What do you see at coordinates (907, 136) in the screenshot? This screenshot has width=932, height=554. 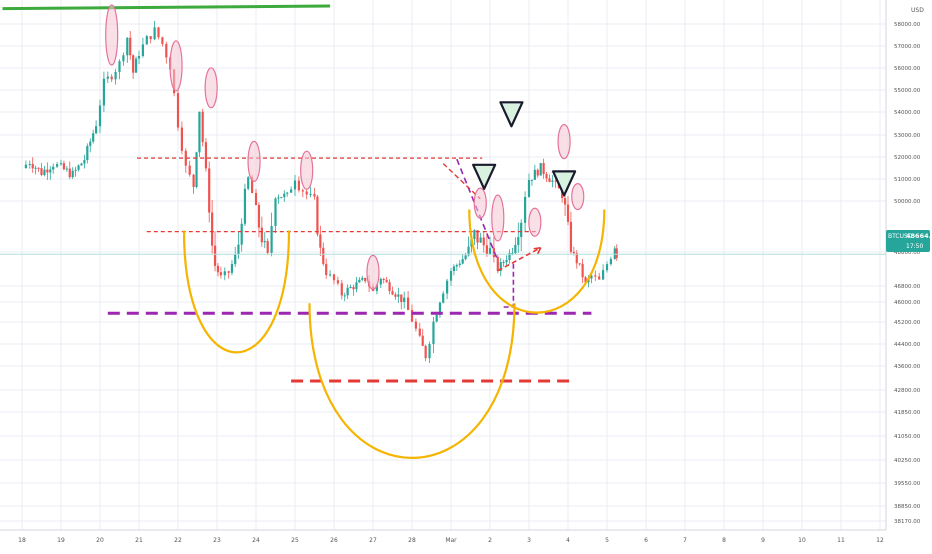 I see `price-tick-label: 53000.00` at bounding box center [907, 136].